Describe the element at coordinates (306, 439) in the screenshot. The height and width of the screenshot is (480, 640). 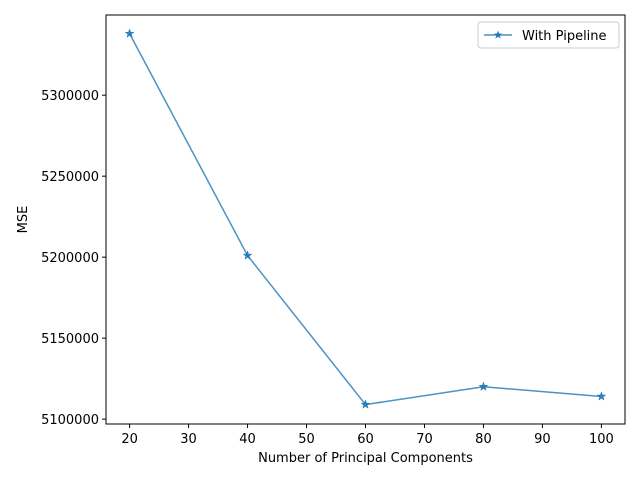
I see `x-tick-label: 50` at that location.